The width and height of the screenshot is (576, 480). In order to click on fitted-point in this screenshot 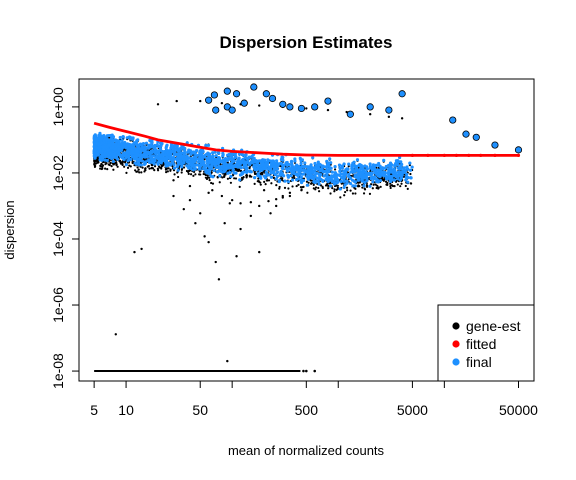, I will do `click(518, 155)`.